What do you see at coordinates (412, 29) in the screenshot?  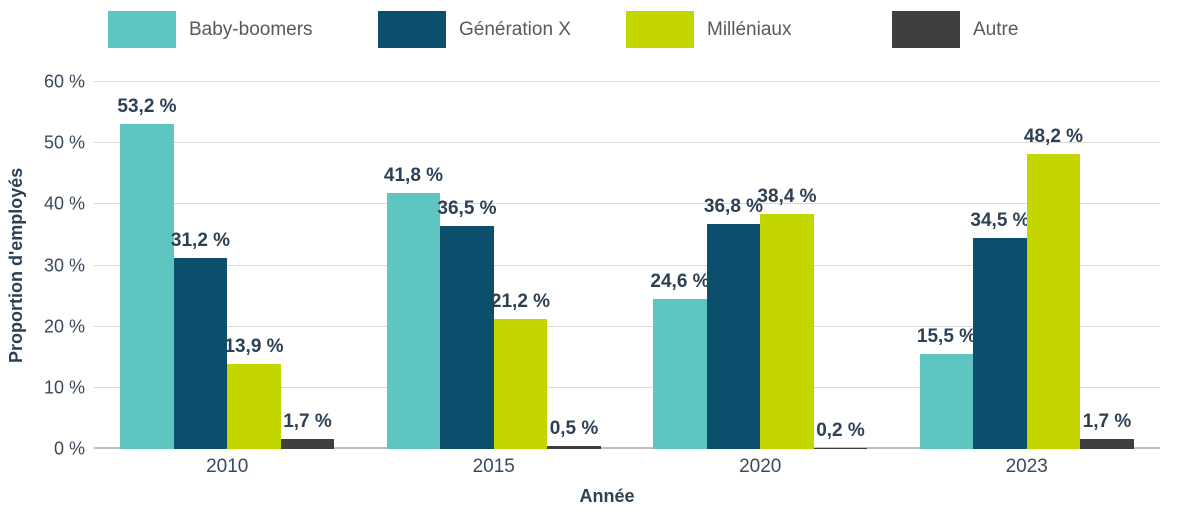 I see `legend-swatch-generation-x` at bounding box center [412, 29].